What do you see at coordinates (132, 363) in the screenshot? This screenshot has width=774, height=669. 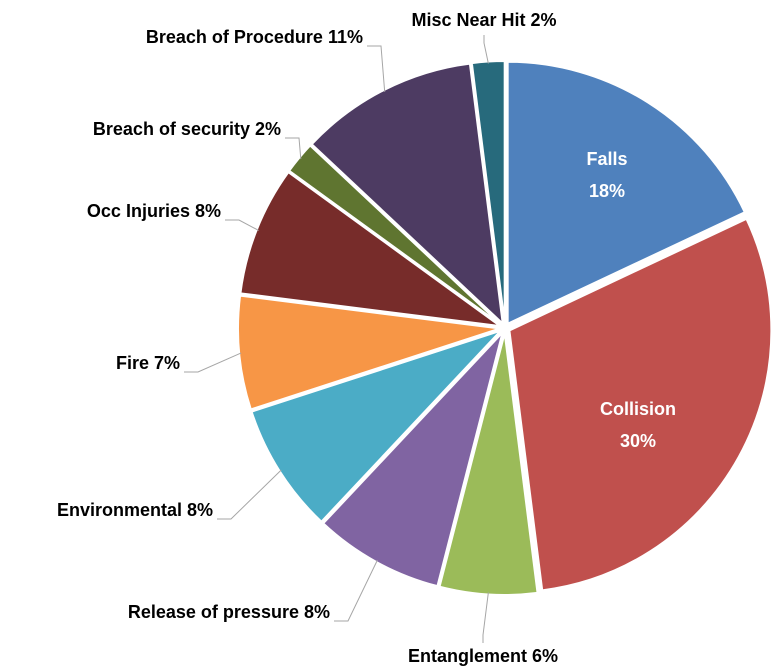 I see `category-label: Fire` at bounding box center [132, 363].